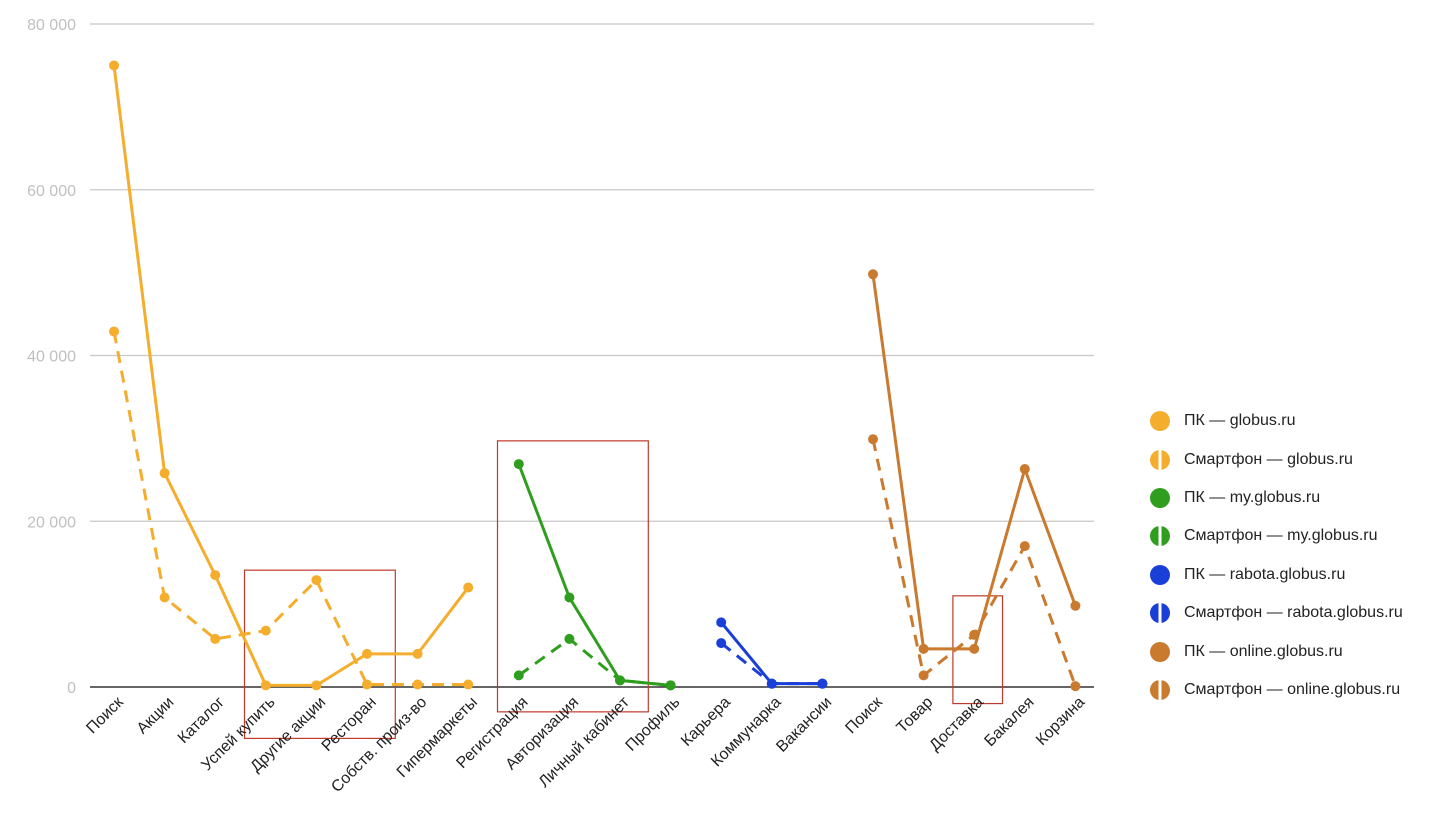 This screenshot has width=1442, height=821. Describe the element at coordinates (1060, 721) in the screenshot. I see `x-tick-label: Корзина` at that location.